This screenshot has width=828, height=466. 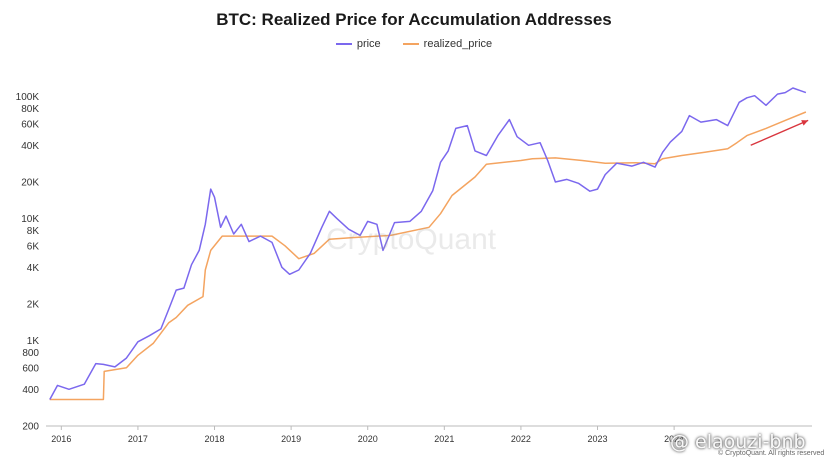 What do you see at coordinates (30, 353) in the screenshot?
I see `y-tick-label-800: 800` at bounding box center [30, 353].